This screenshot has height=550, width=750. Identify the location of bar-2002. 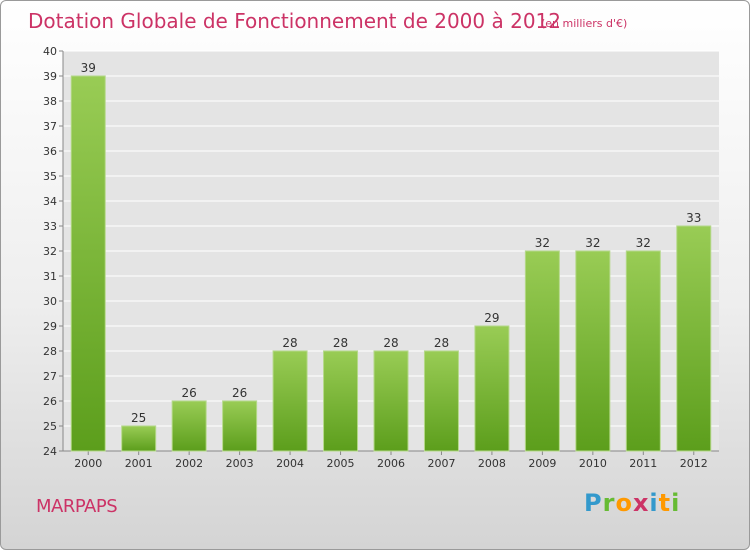
(189, 426).